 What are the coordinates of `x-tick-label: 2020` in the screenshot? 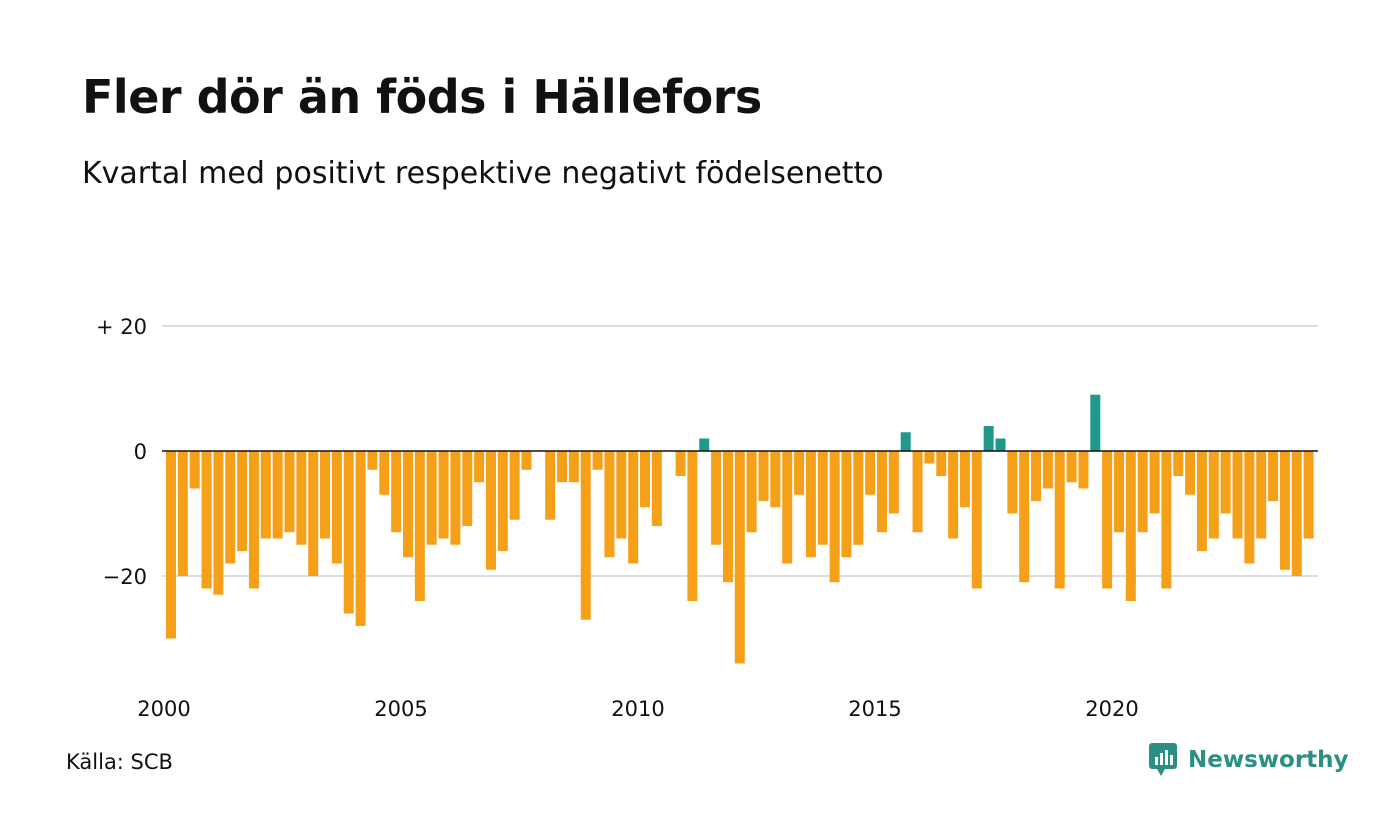 It's located at (1111, 709).